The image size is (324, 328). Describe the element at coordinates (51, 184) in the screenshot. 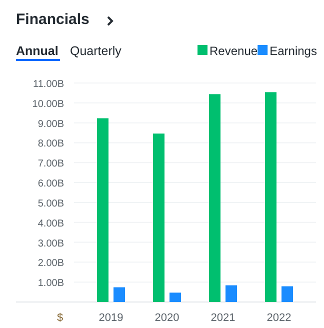

I see `y-tick-label: 6.00B` at that location.